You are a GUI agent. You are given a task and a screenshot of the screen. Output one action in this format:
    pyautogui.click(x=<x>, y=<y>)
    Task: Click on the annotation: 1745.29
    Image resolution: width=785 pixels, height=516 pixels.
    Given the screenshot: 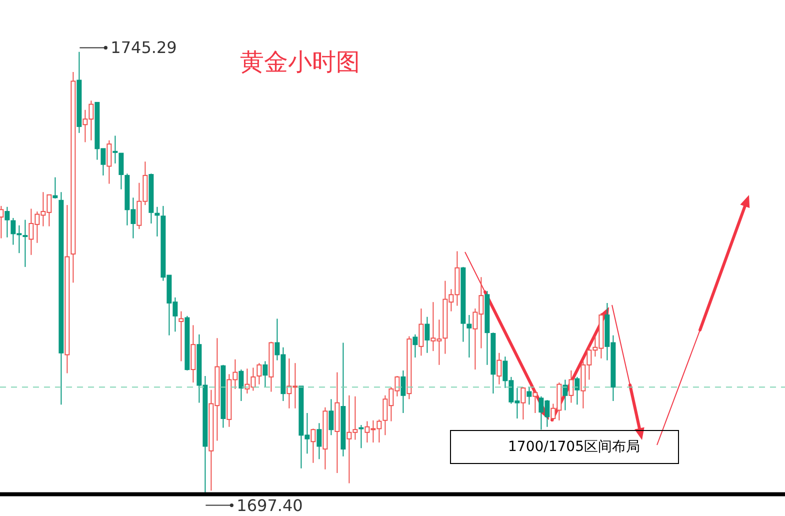 What is the action you would take?
    pyautogui.click(x=143, y=48)
    